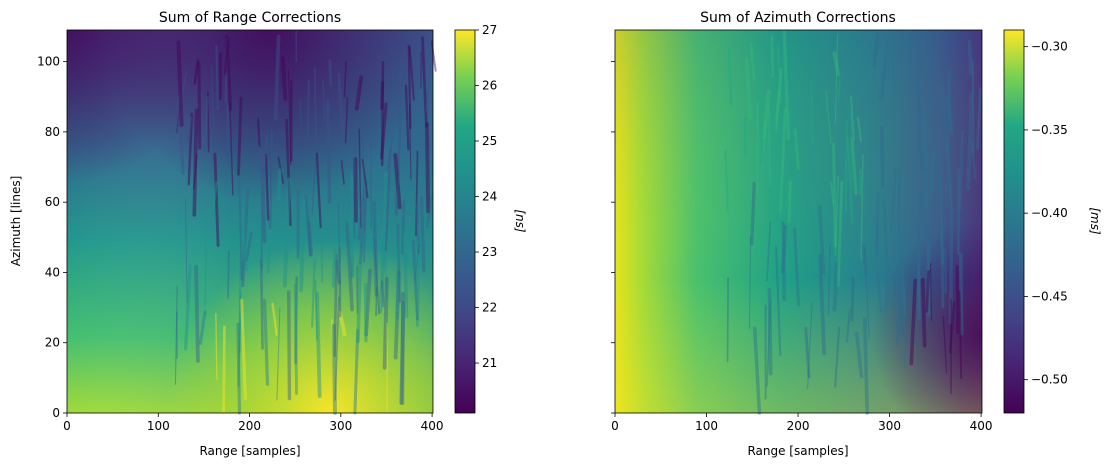 The width and height of the screenshot is (1108, 468). Describe the element at coordinates (432, 426) in the screenshot. I see `x-tick-label: 400` at that location.